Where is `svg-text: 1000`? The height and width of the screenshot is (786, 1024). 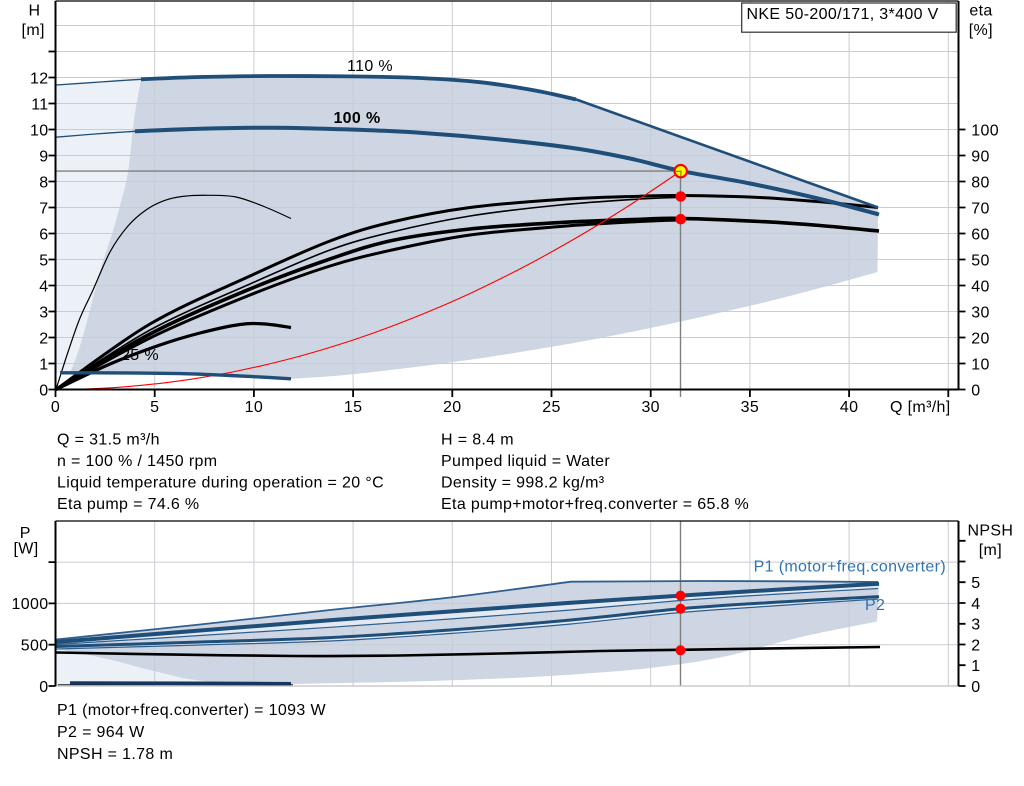 svg-text: 1000 is located at coordinates (30, 604).